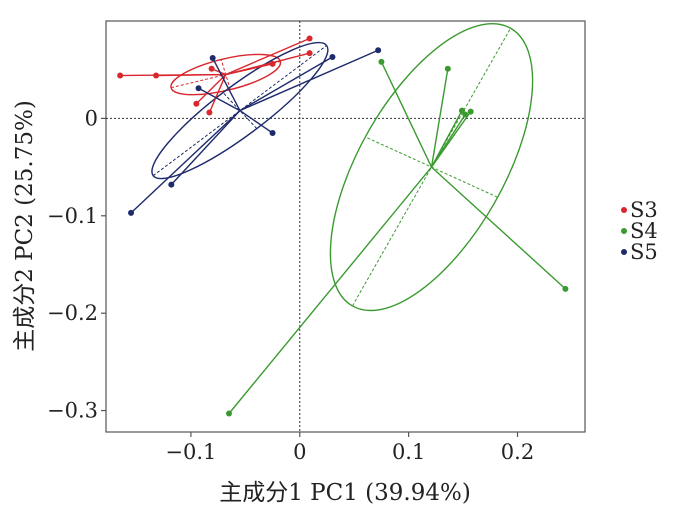 This screenshot has width=700, height=518. Describe the element at coordinates (25, 226) in the screenshot. I see `y-axis-title: 主成分2 PC2 (25.75%)` at that location.